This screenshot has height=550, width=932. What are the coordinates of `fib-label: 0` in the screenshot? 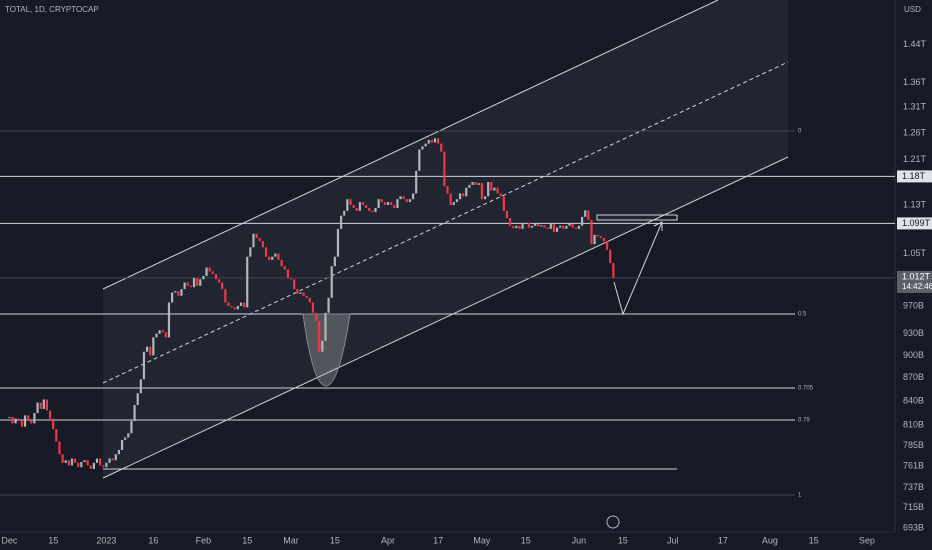 It's located at (800, 132).